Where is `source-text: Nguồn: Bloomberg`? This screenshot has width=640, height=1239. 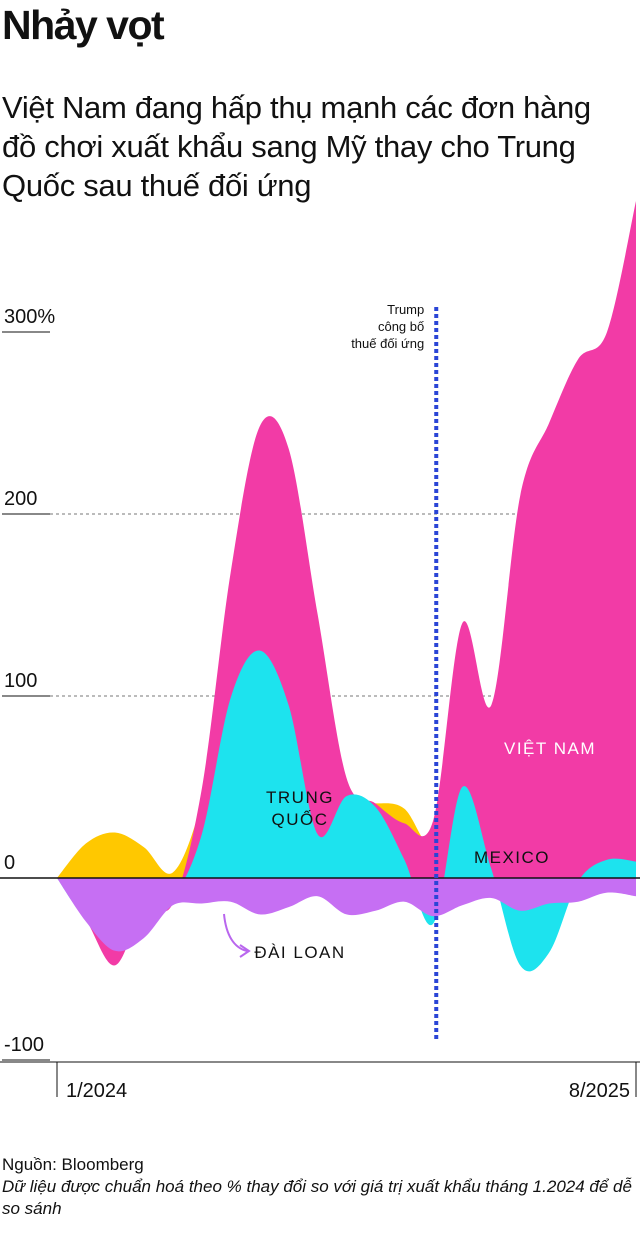 source-text: Nguồn: Bloomberg is located at coordinates (73, 1164).